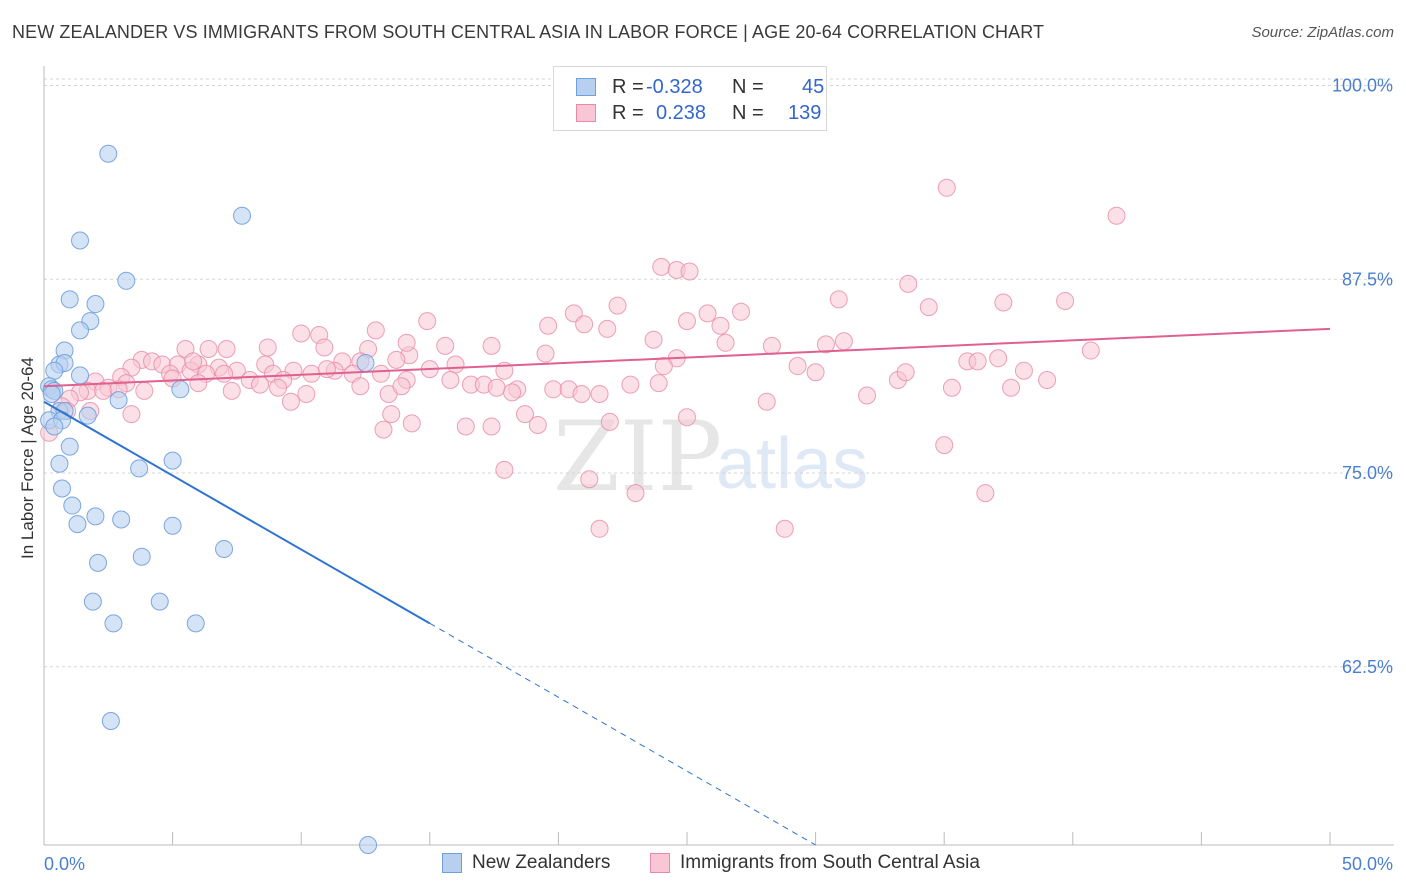 This screenshot has height=892, width=1406. Describe the element at coordinates (687, 357) in the screenshot. I see `trend-line-south-central-asia` at that location.